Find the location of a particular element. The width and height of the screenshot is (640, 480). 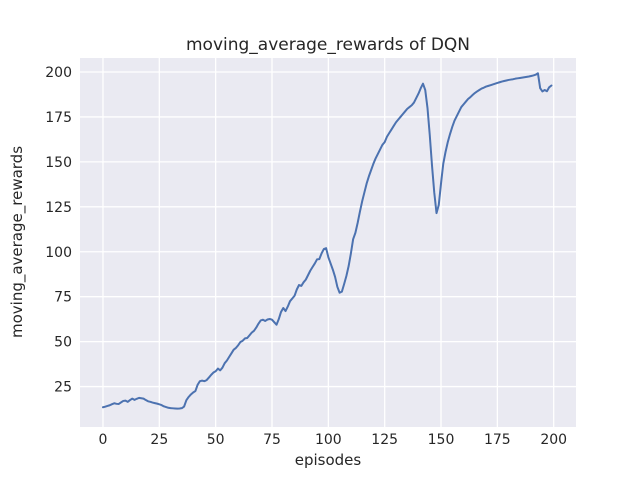

y-tick-label: 25 is located at coordinates (63, 388).